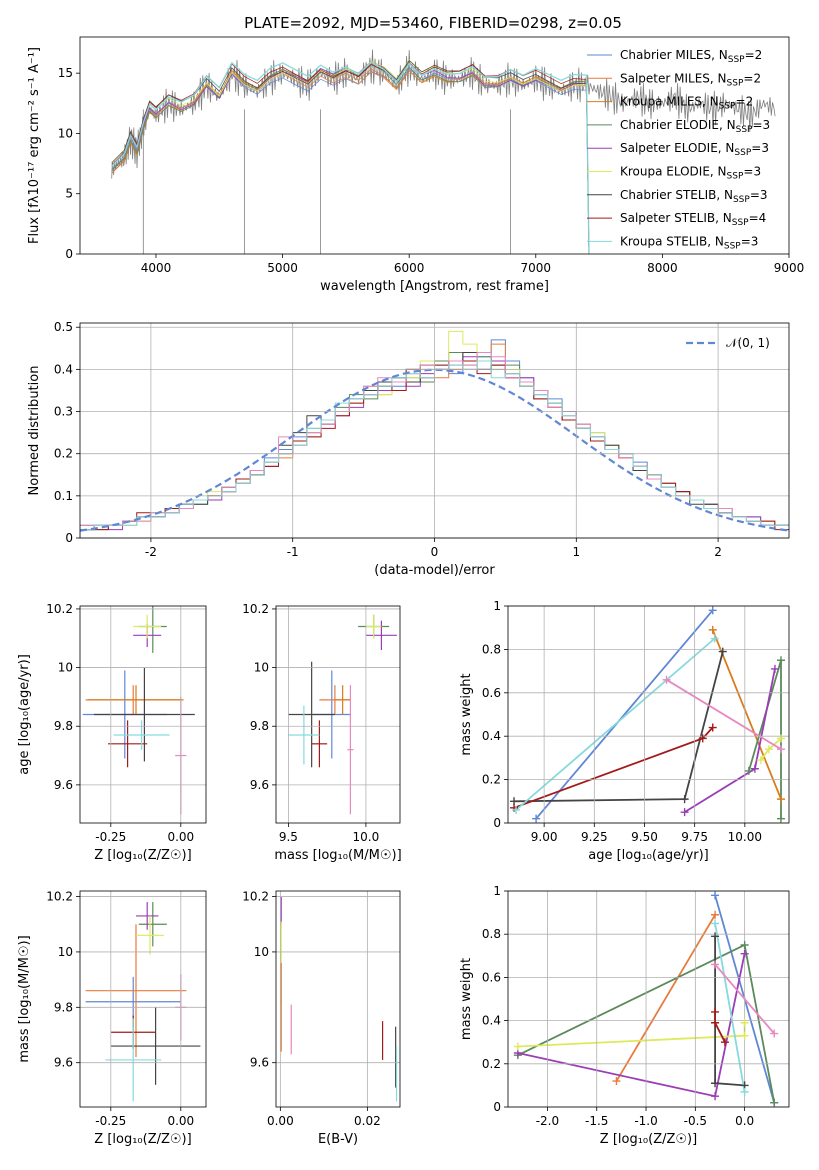 This screenshot has width=819, height=1170. Describe the element at coordinates (690, 173) in the screenshot. I see `legend-label: Kroupa ELODIE, NSSP=3` at that location.